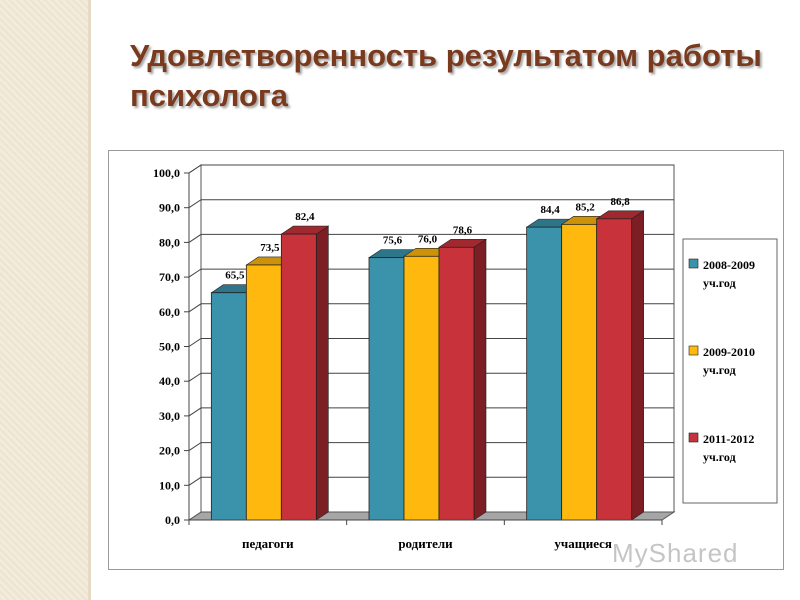 The image size is (800, 600). What do you see at coordinates (551, 210) in the screenshot?
I see `data-label: 84,4` at bounding box center [551, 210].